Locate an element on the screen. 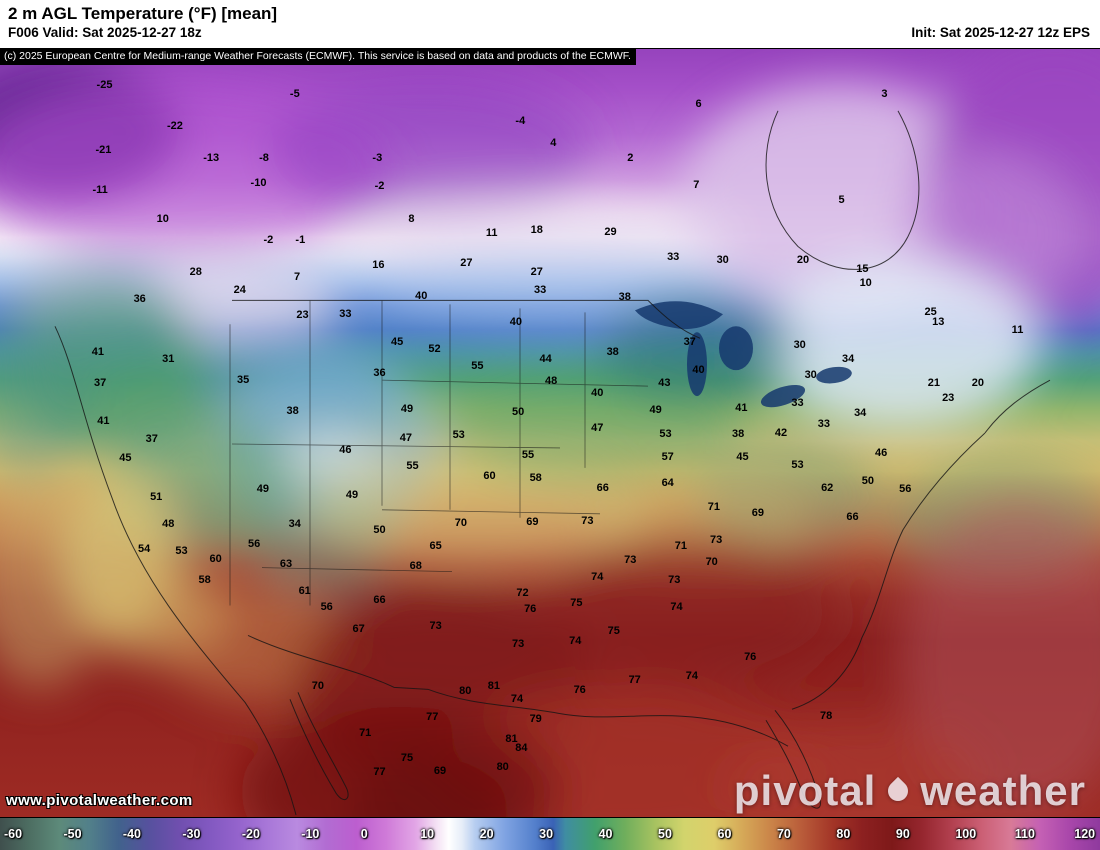  temperature-value-label: 27 is located at coordinates (466, 262).